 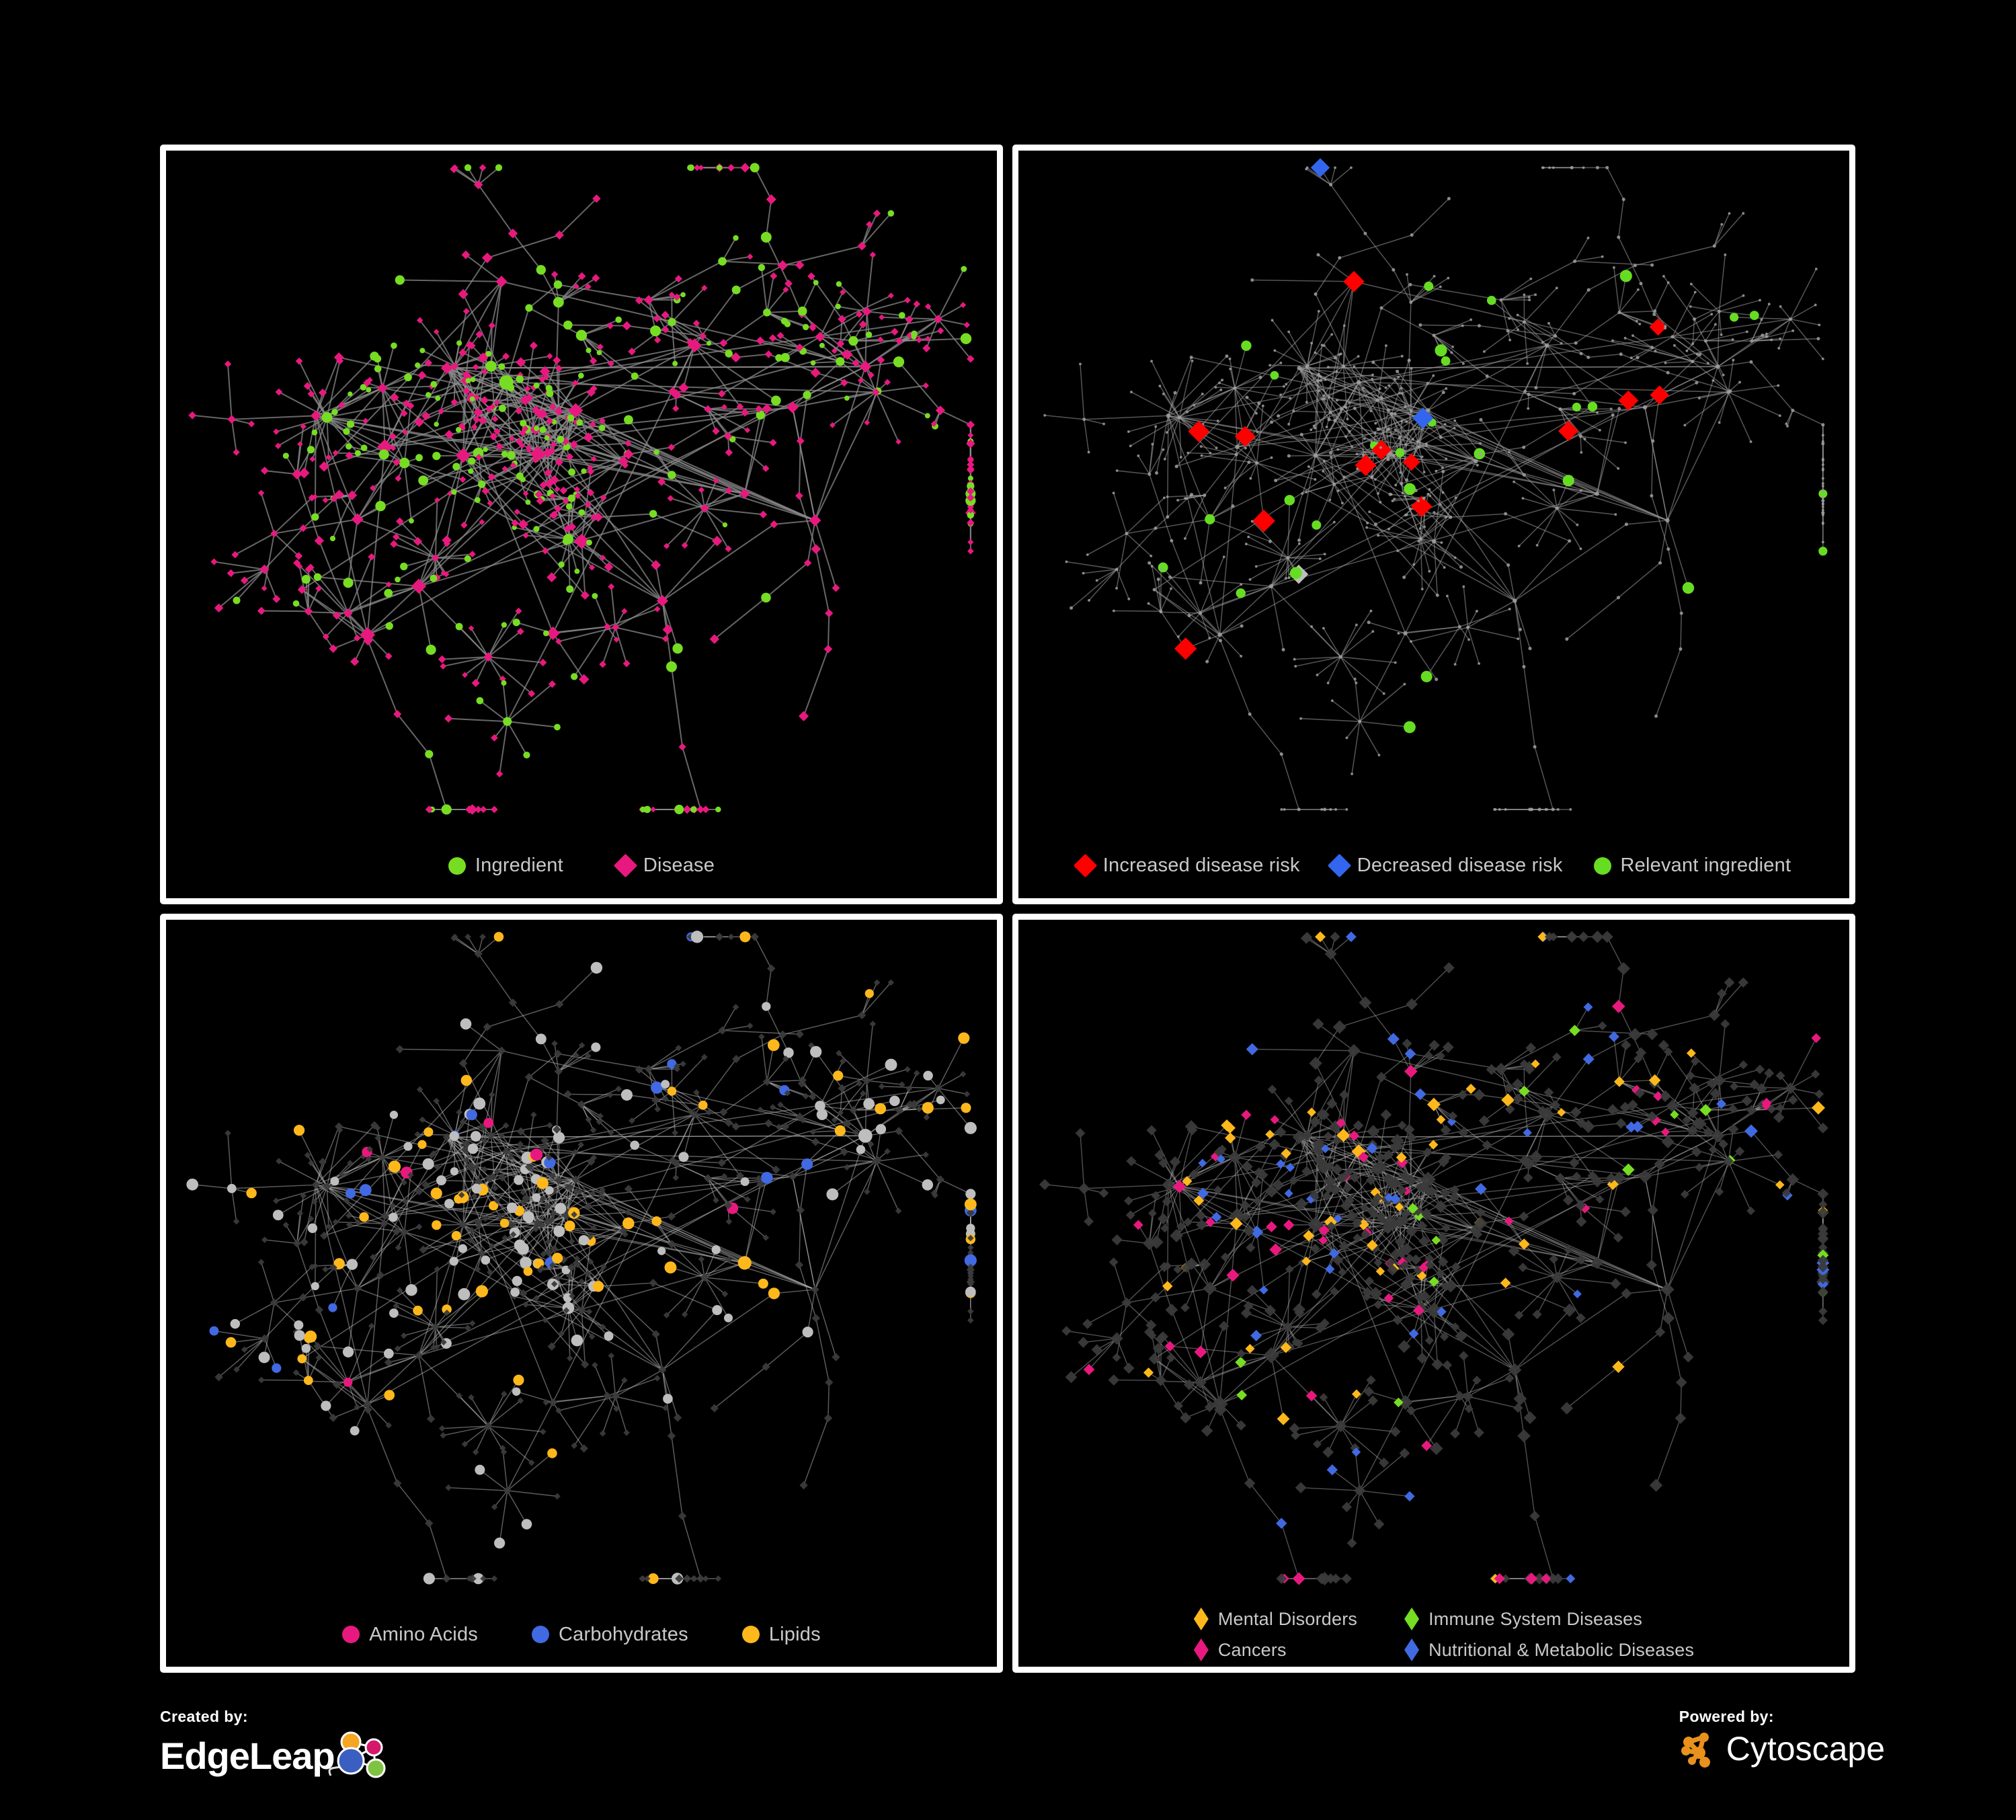 I want to click on disease-diamond-icon, so click(x=625, y=865).